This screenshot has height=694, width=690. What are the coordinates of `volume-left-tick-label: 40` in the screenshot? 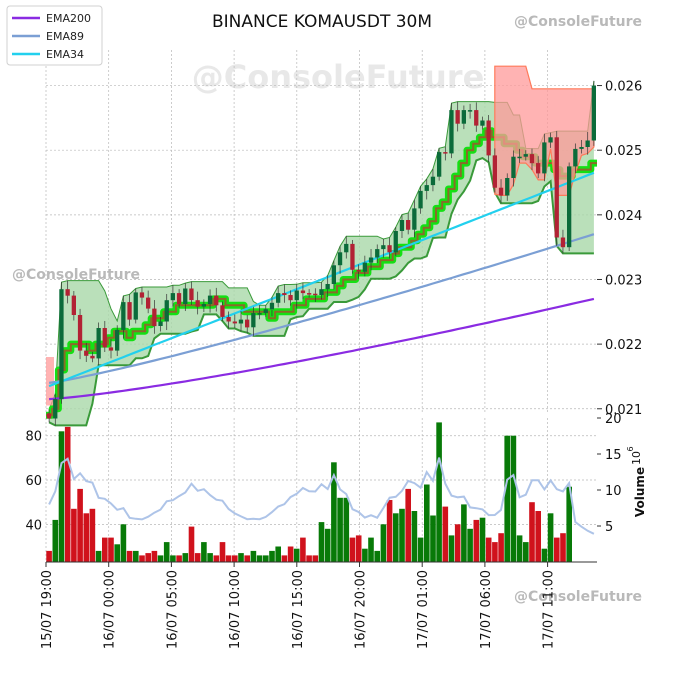 It's located at (33, 525).